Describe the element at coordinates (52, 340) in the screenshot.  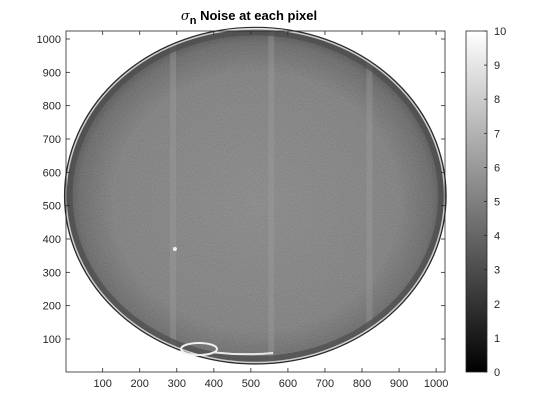
I see `y-tick-label: 100` at that location.